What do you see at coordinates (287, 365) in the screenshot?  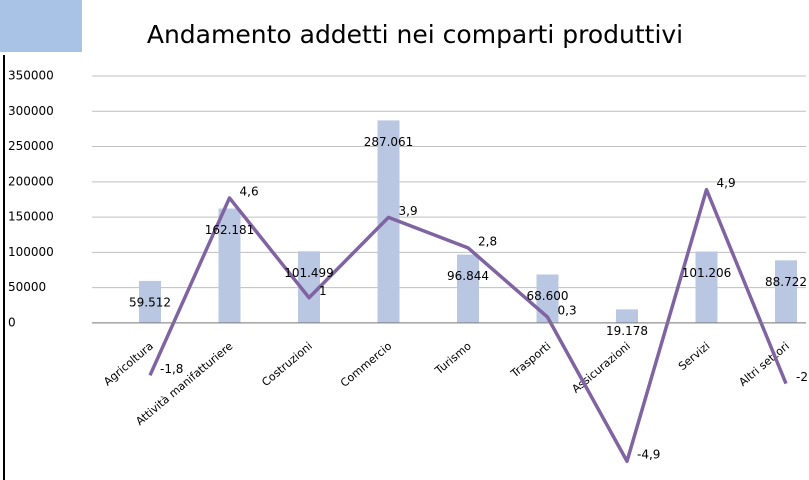 I see `x-tick-label: Costruzioni` at bounding box center [287, 365].